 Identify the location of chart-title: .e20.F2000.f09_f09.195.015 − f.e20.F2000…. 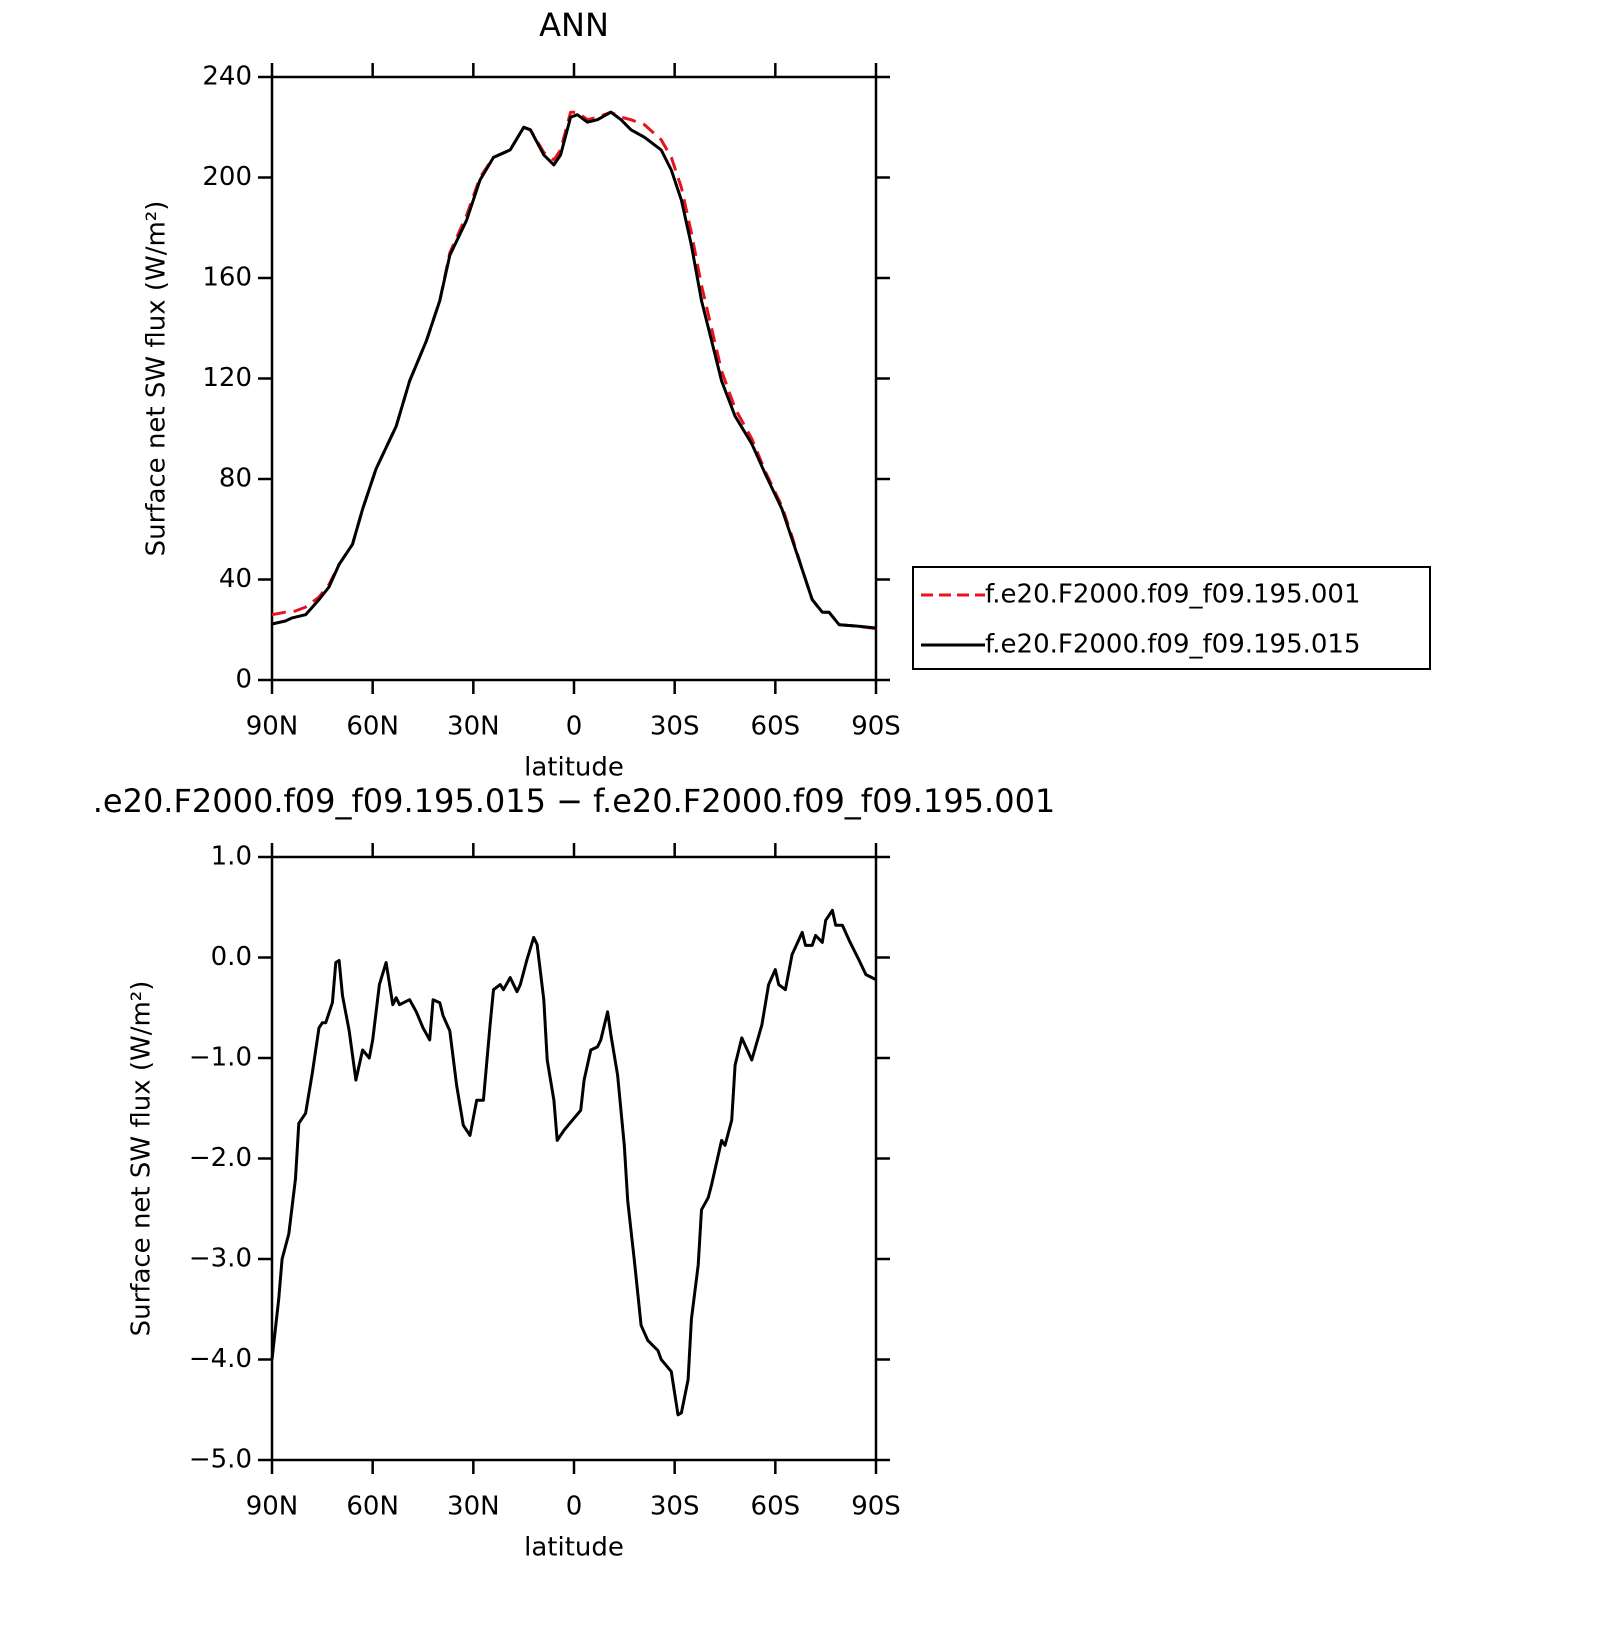
(574, 801).